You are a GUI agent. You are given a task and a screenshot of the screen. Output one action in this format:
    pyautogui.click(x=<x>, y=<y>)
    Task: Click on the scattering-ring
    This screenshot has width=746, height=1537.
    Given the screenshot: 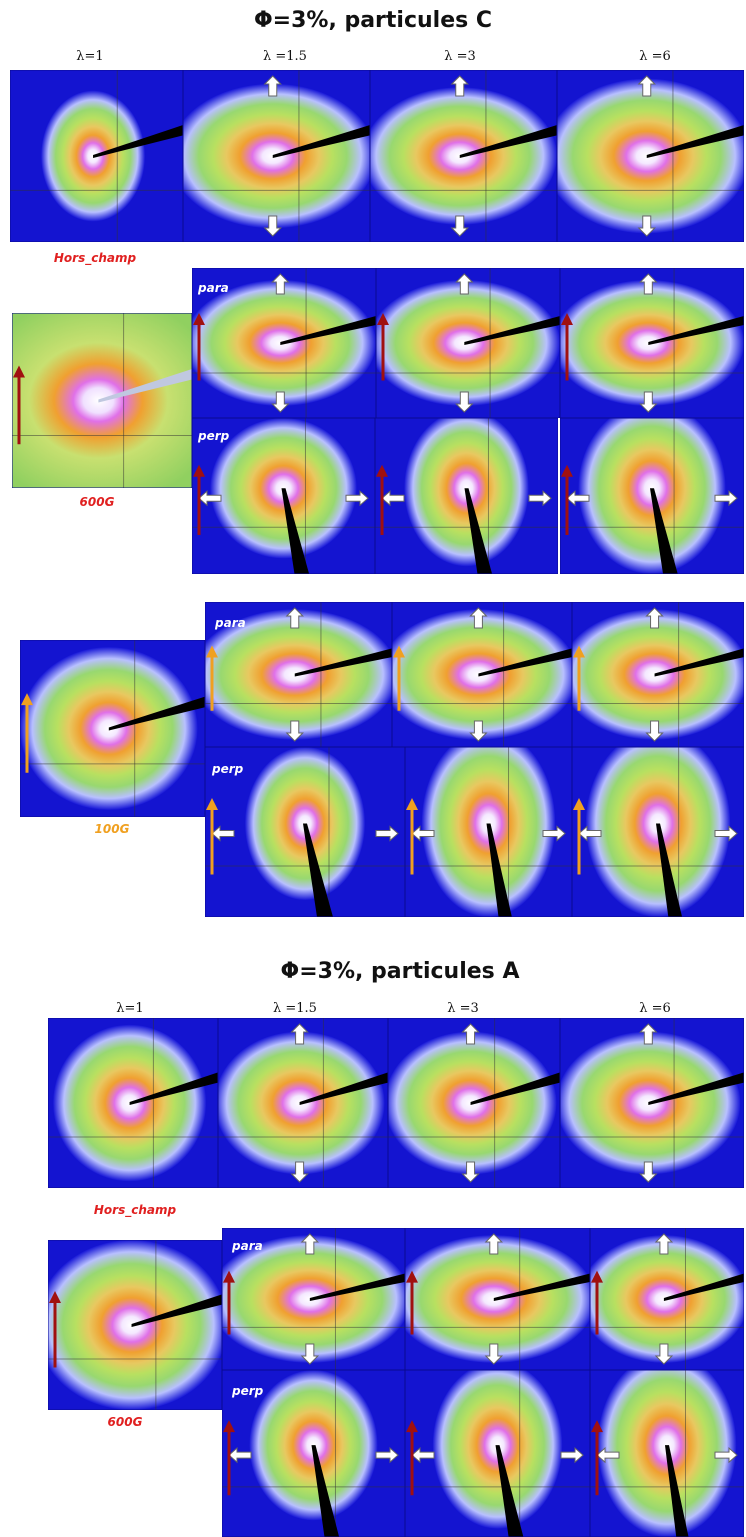 What is the action you would take?
    pyautogui.click(x=650, y=156)
    